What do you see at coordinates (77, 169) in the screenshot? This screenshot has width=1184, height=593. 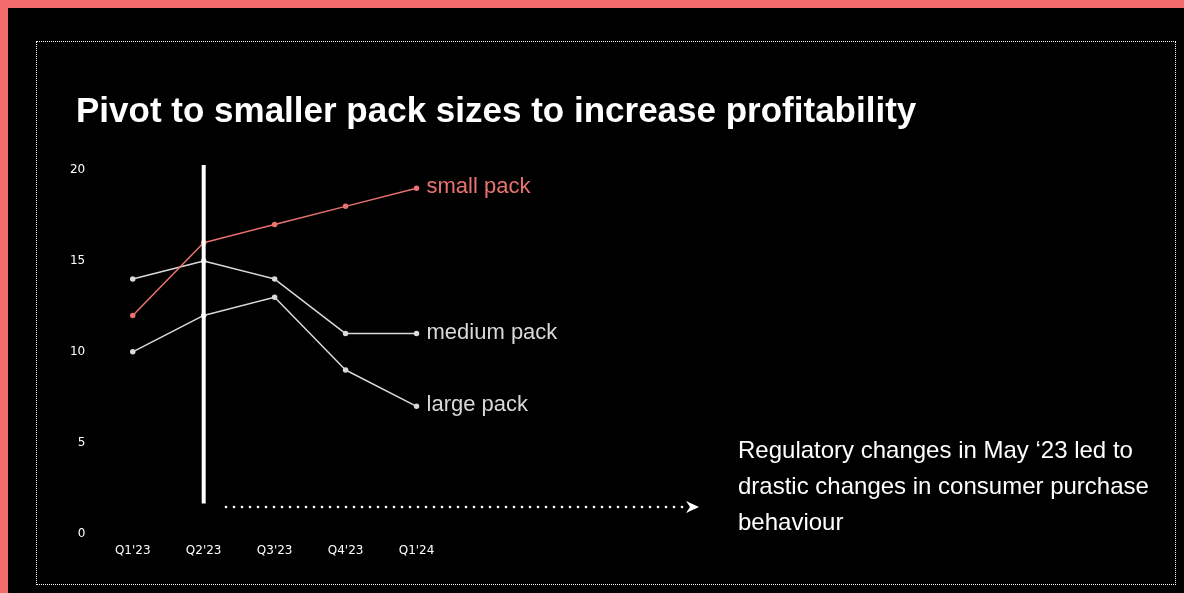 I see `y-tick-label: 20` at bounding box center [77, 169].